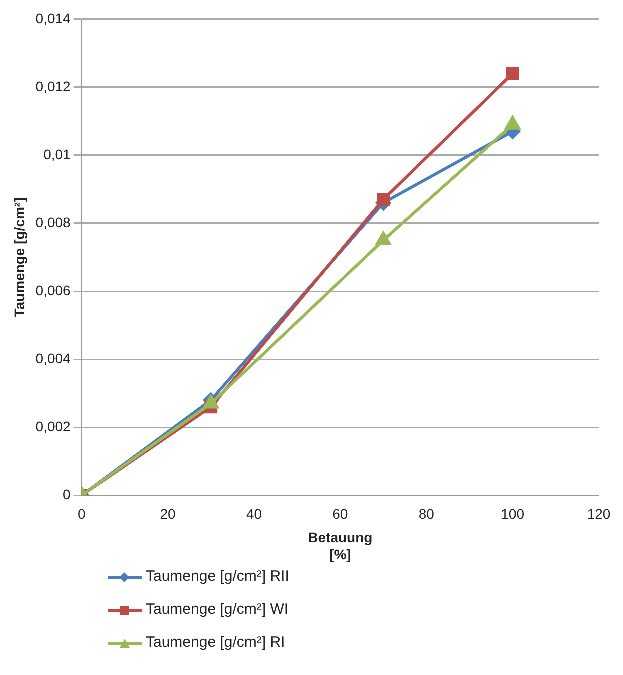 The height and width of the screenshot is (675, 623). What do you see at coordinates (513, 514) in the screenshot?
I see `x-tick-label: 100` at bounding box center [513, 514].